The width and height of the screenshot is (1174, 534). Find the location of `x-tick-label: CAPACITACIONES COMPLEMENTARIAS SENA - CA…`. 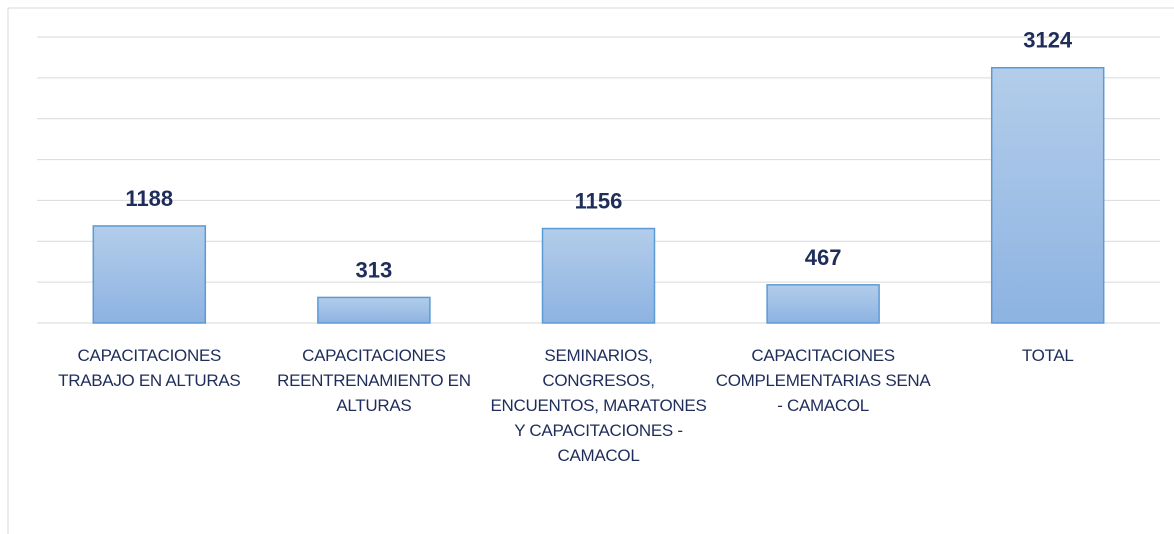

x-tick-label: CAPACITACIONES COMPLEMENTARIAS SENA - CA… is located at coordinates (823, 380).